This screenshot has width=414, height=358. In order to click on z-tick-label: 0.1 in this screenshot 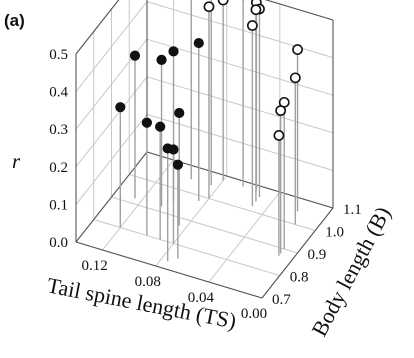, I will do `click(58, 205)`.